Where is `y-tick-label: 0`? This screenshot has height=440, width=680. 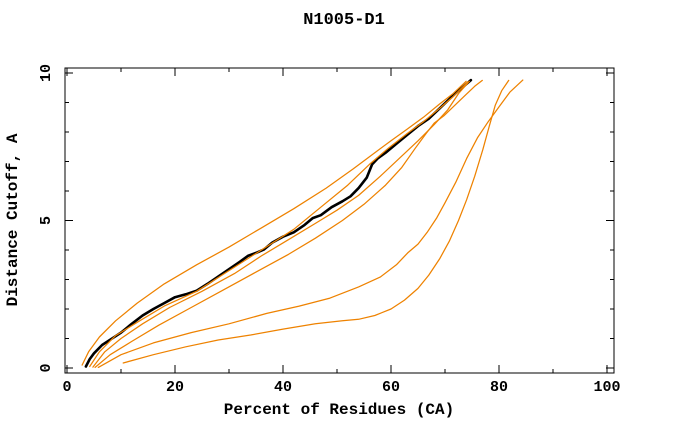
y-tick-label: 0 is located at coordinates (46, 367).